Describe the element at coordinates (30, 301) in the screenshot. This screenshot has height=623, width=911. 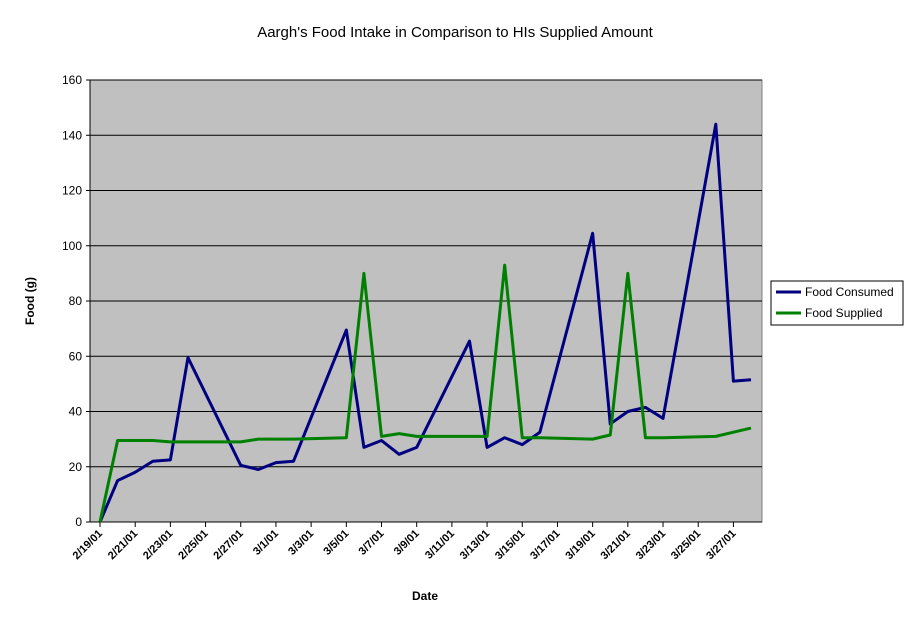
I see `y-axis-label: Food (g)` at that location.